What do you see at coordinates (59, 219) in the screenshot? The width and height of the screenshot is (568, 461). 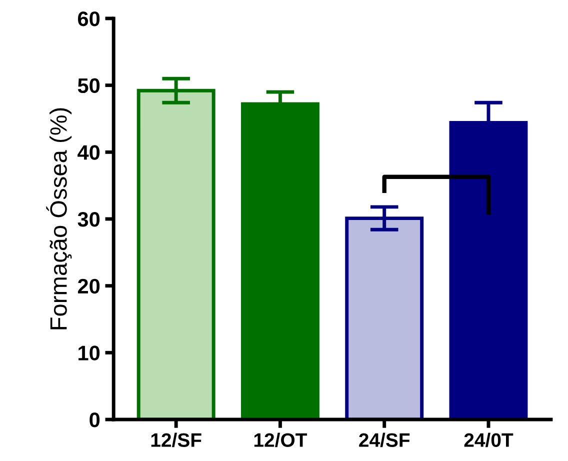 I see `y-axis-title: Formação Óssea (%)` at bounding box center [59, 219].